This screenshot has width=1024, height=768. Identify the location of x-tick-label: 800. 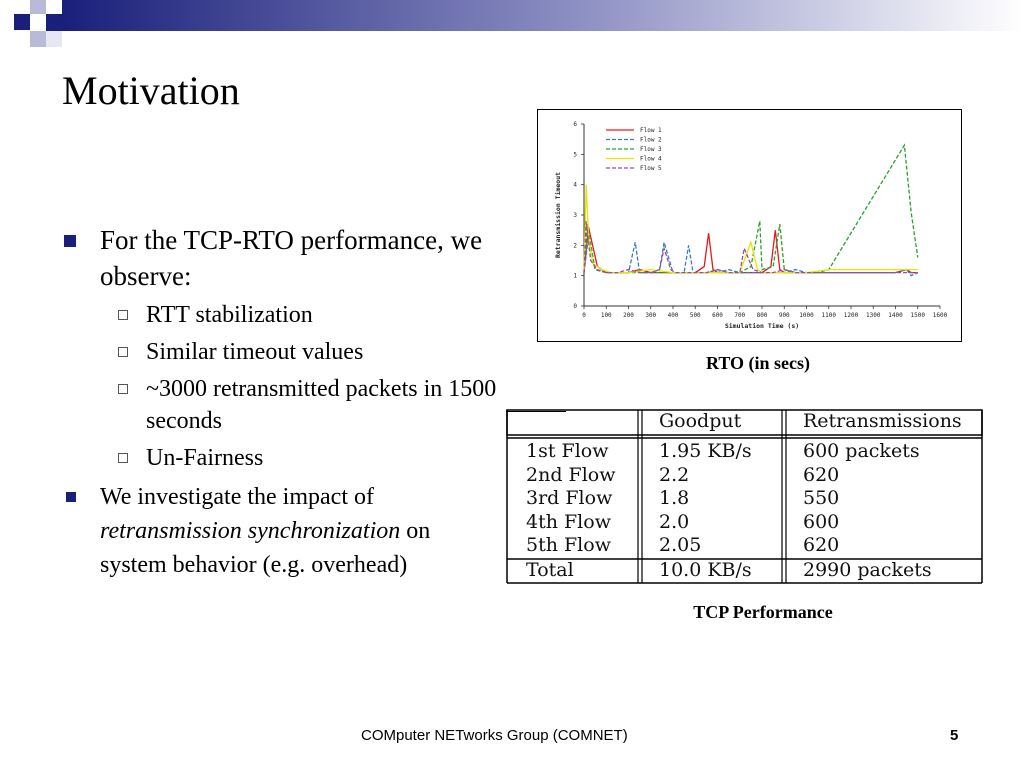
(762, 315).